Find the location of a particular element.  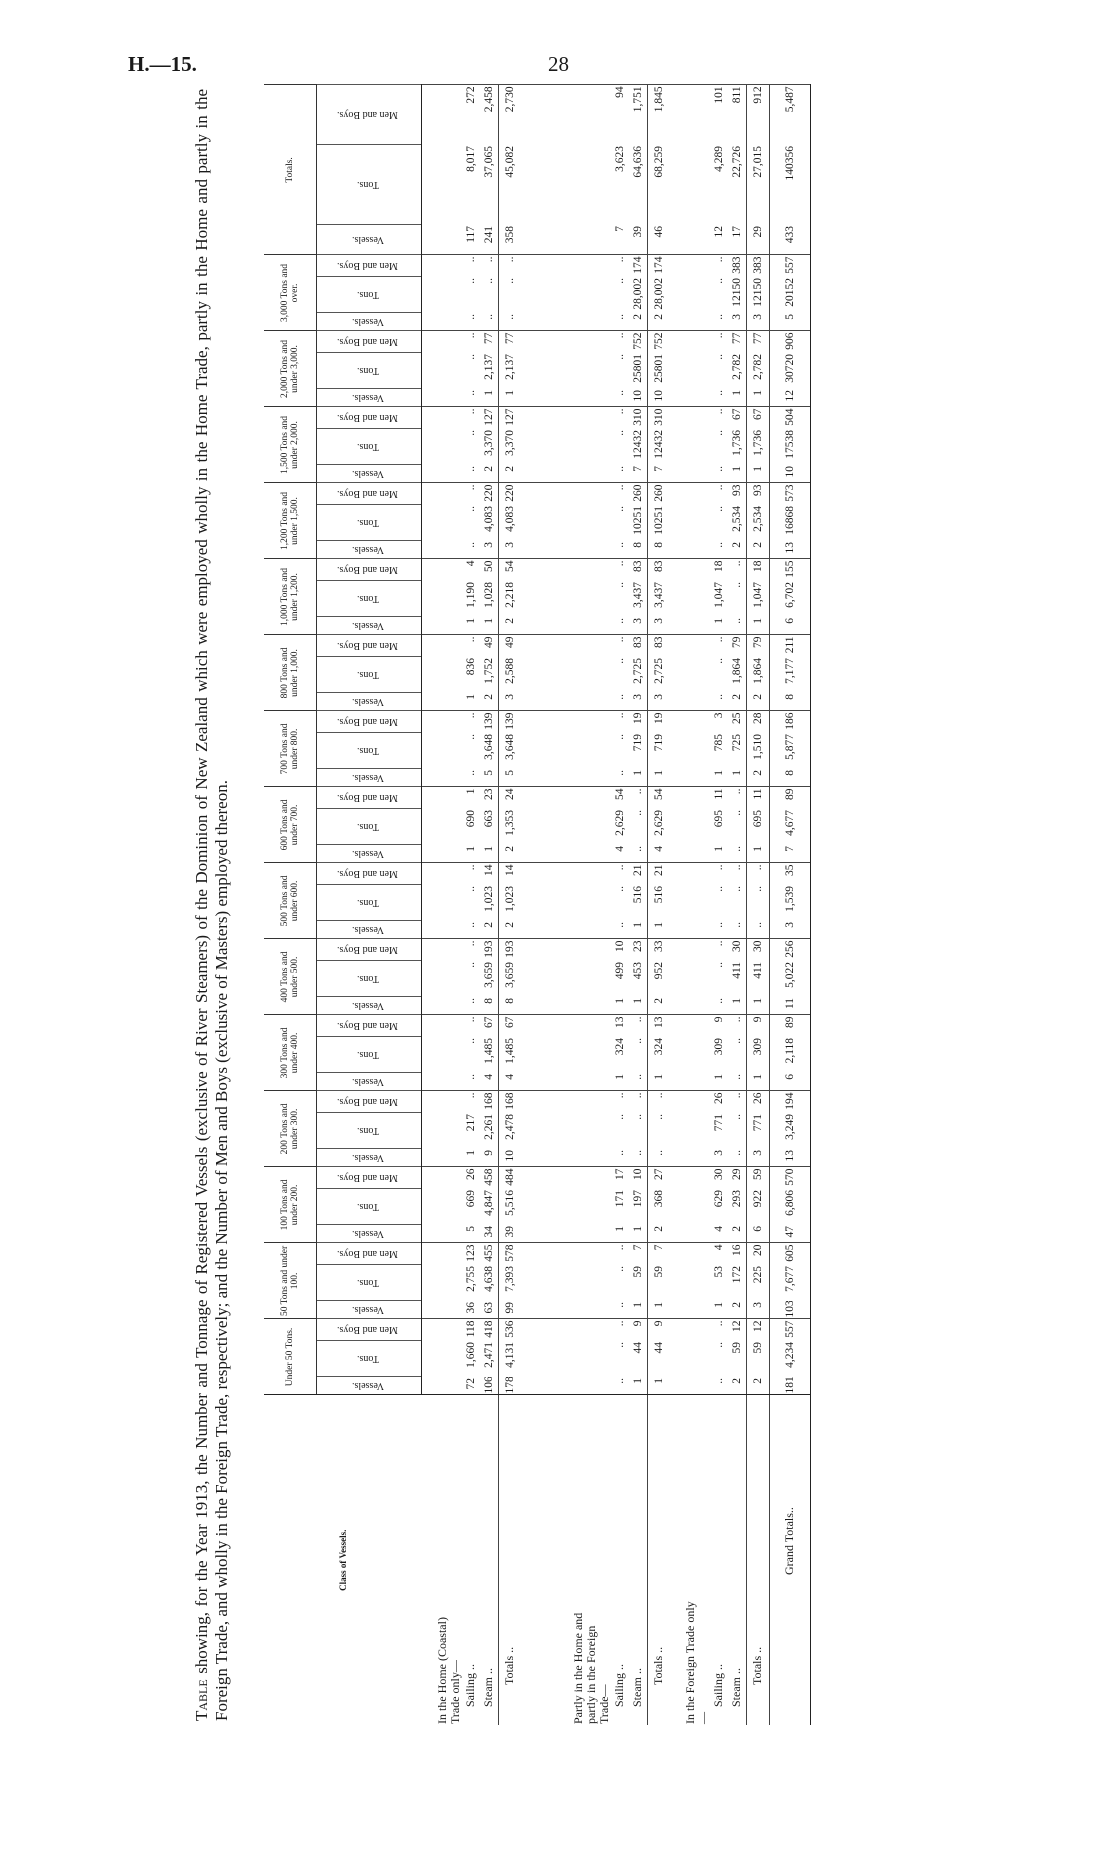

tons-cell: 2,782 is located at coordinates (757, 370).